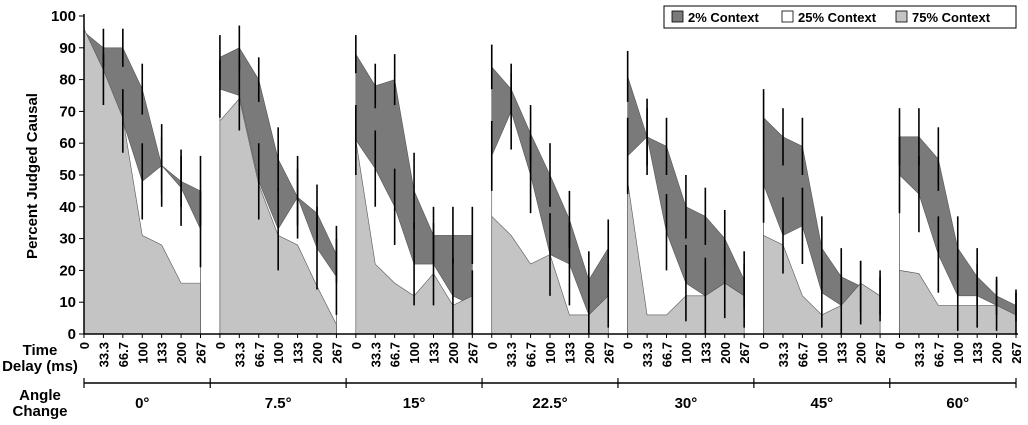 This screenshot has width=1028, height=425. I want to click on x-row-label-delay: Delay (ms), so click(40, 366).